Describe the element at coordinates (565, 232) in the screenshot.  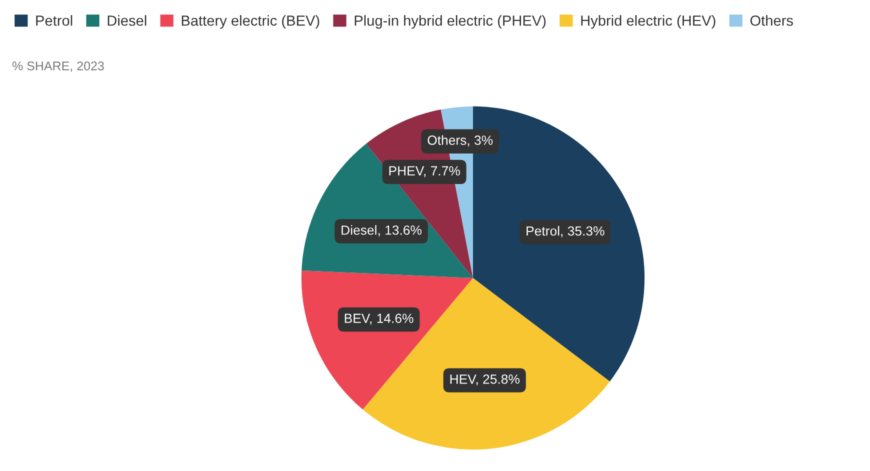
I see `data-label: Petrol, 35.3%` at that location.